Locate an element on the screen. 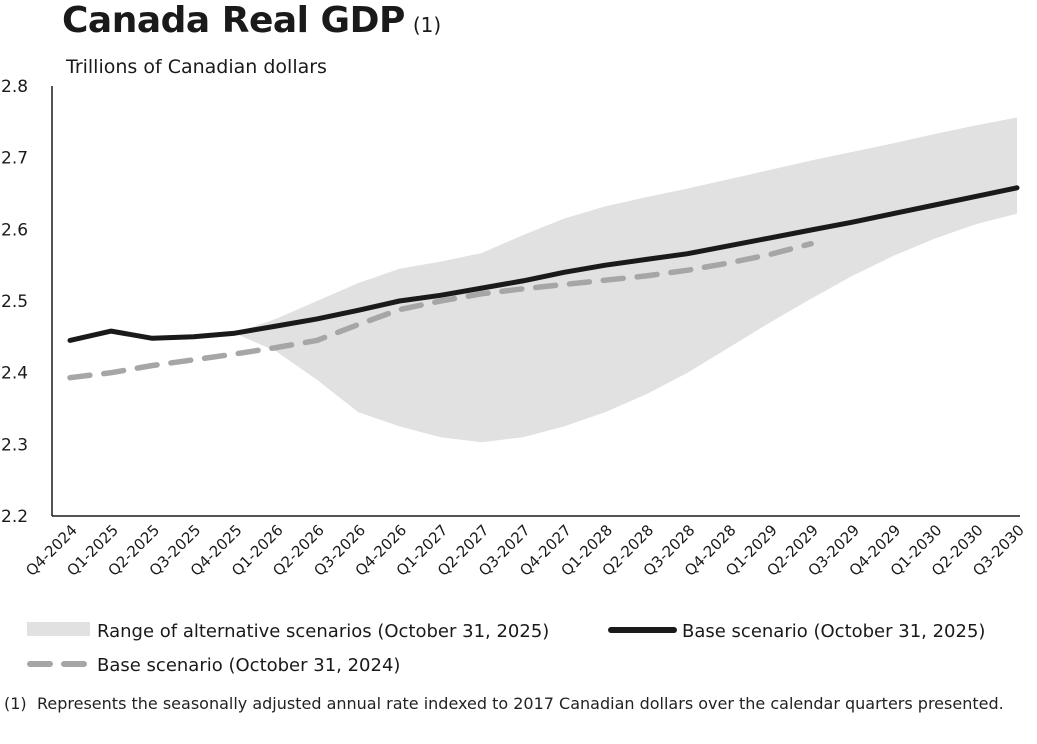  y-tick-label: 2.6 is located at coordinates (14, 230).